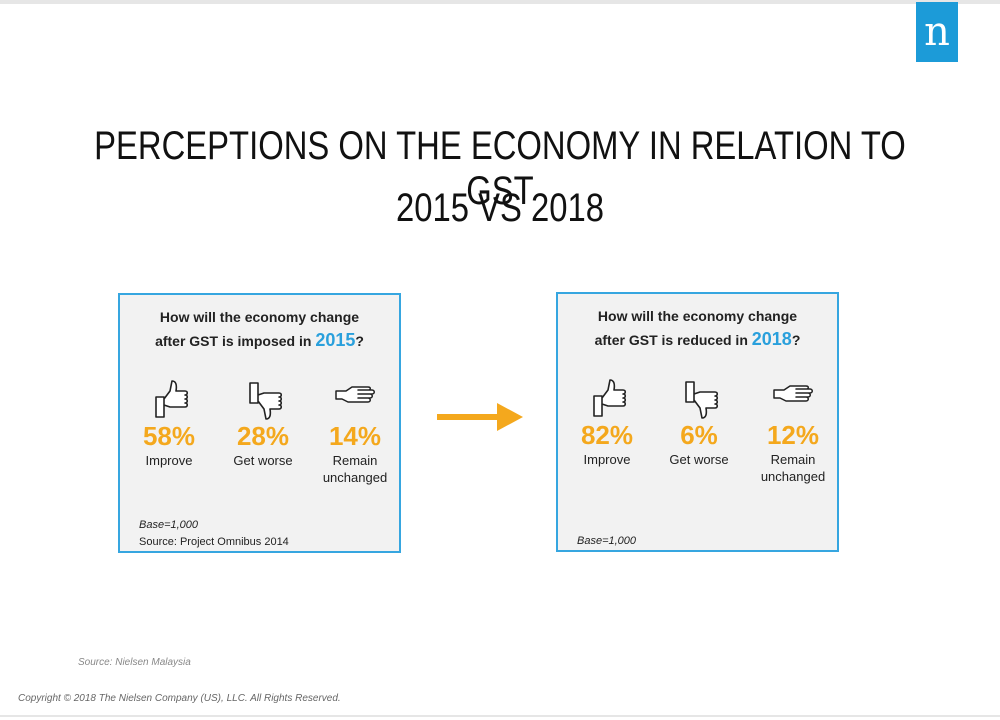  Describe the element at coordinates (793, 435) in the screenshot. I see `unchanged-percentage: 12%` at that location.